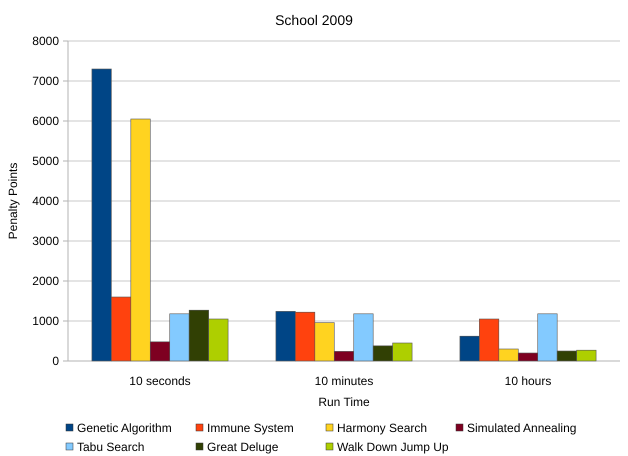 This screenshot has height=456, width=628. Describe the element at coordinates (521, 428) in the screenshot. I see `legend-label: Simulated Annealing` at that location.